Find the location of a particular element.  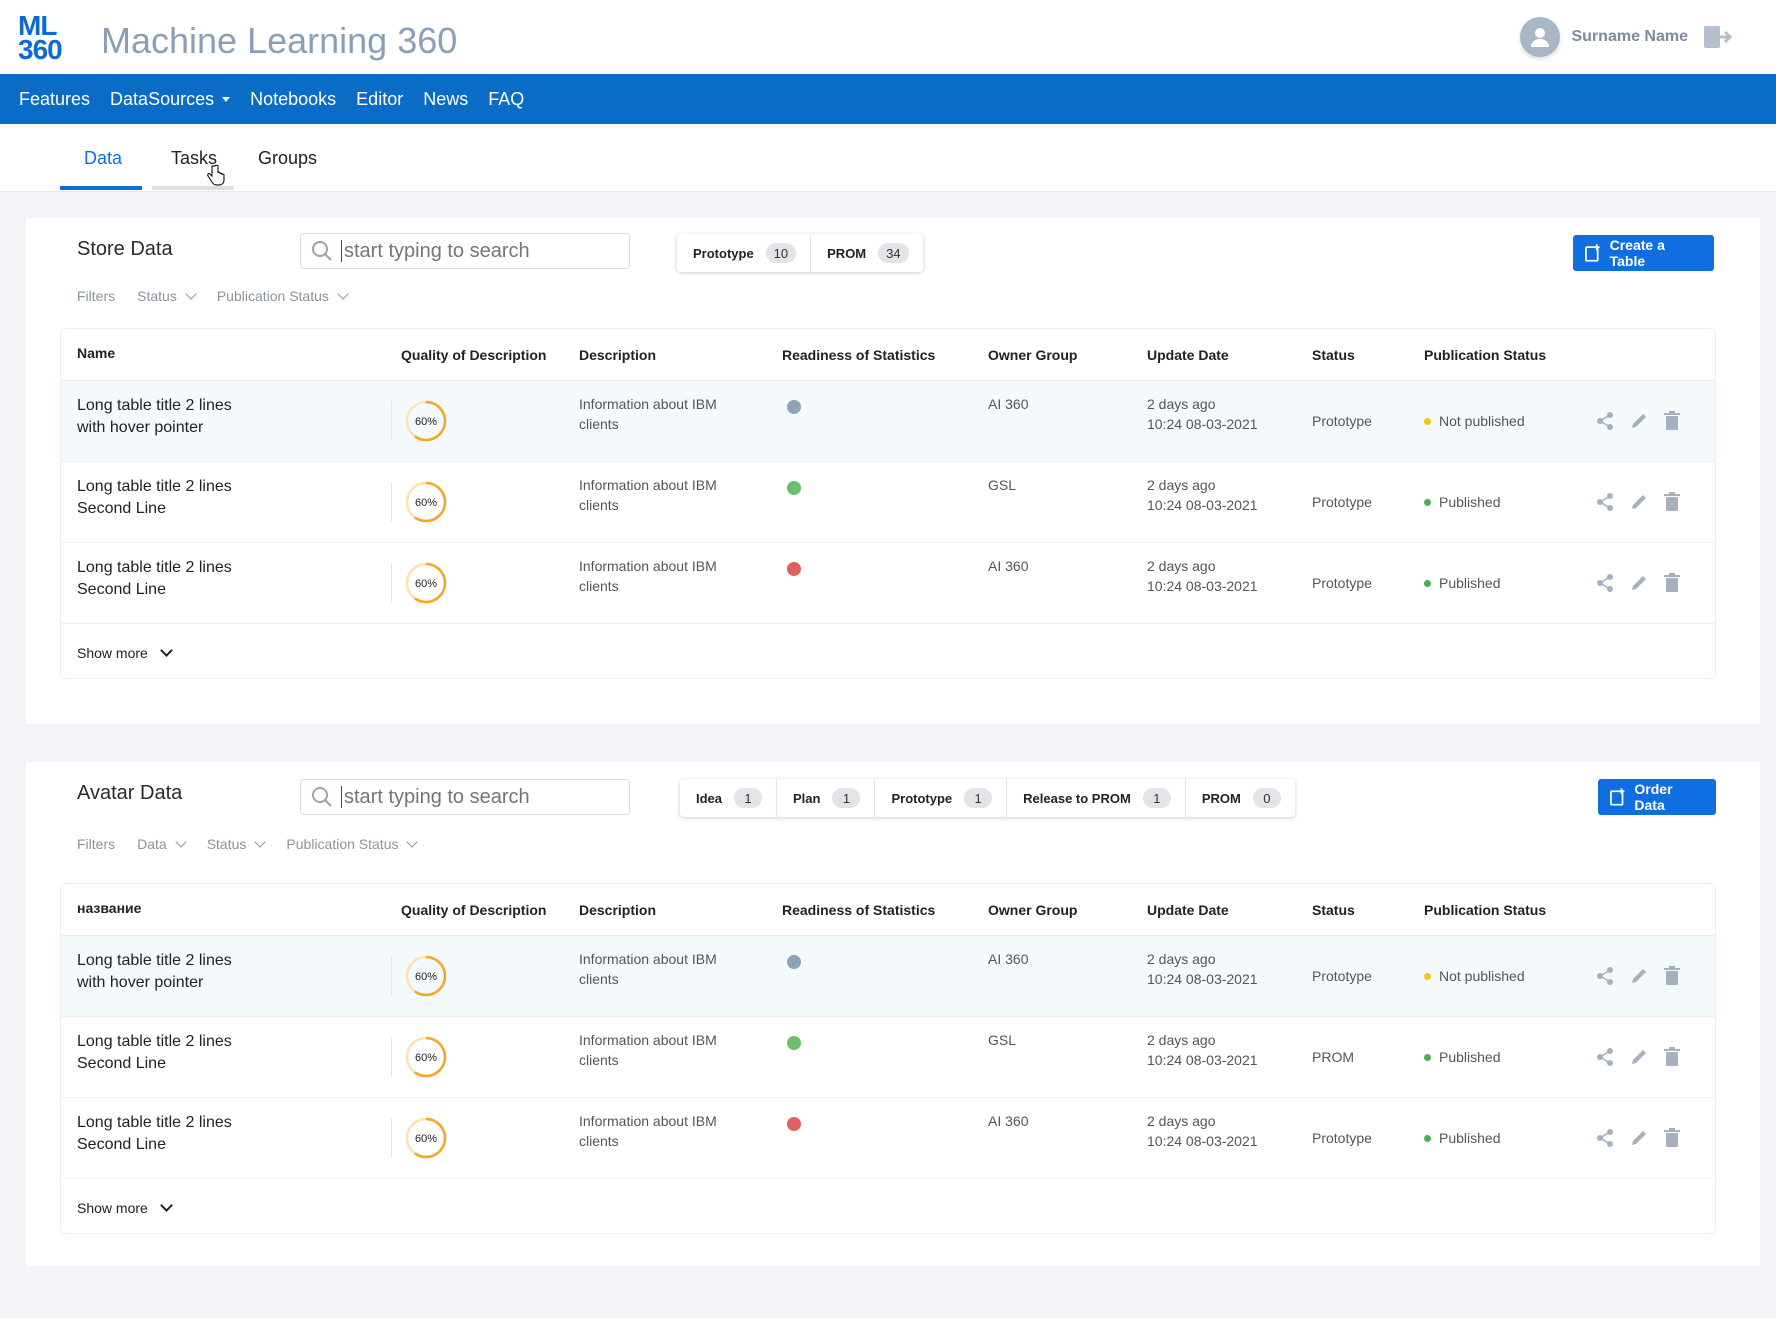

chevron-down-icon is located at coordinates (260, 841).